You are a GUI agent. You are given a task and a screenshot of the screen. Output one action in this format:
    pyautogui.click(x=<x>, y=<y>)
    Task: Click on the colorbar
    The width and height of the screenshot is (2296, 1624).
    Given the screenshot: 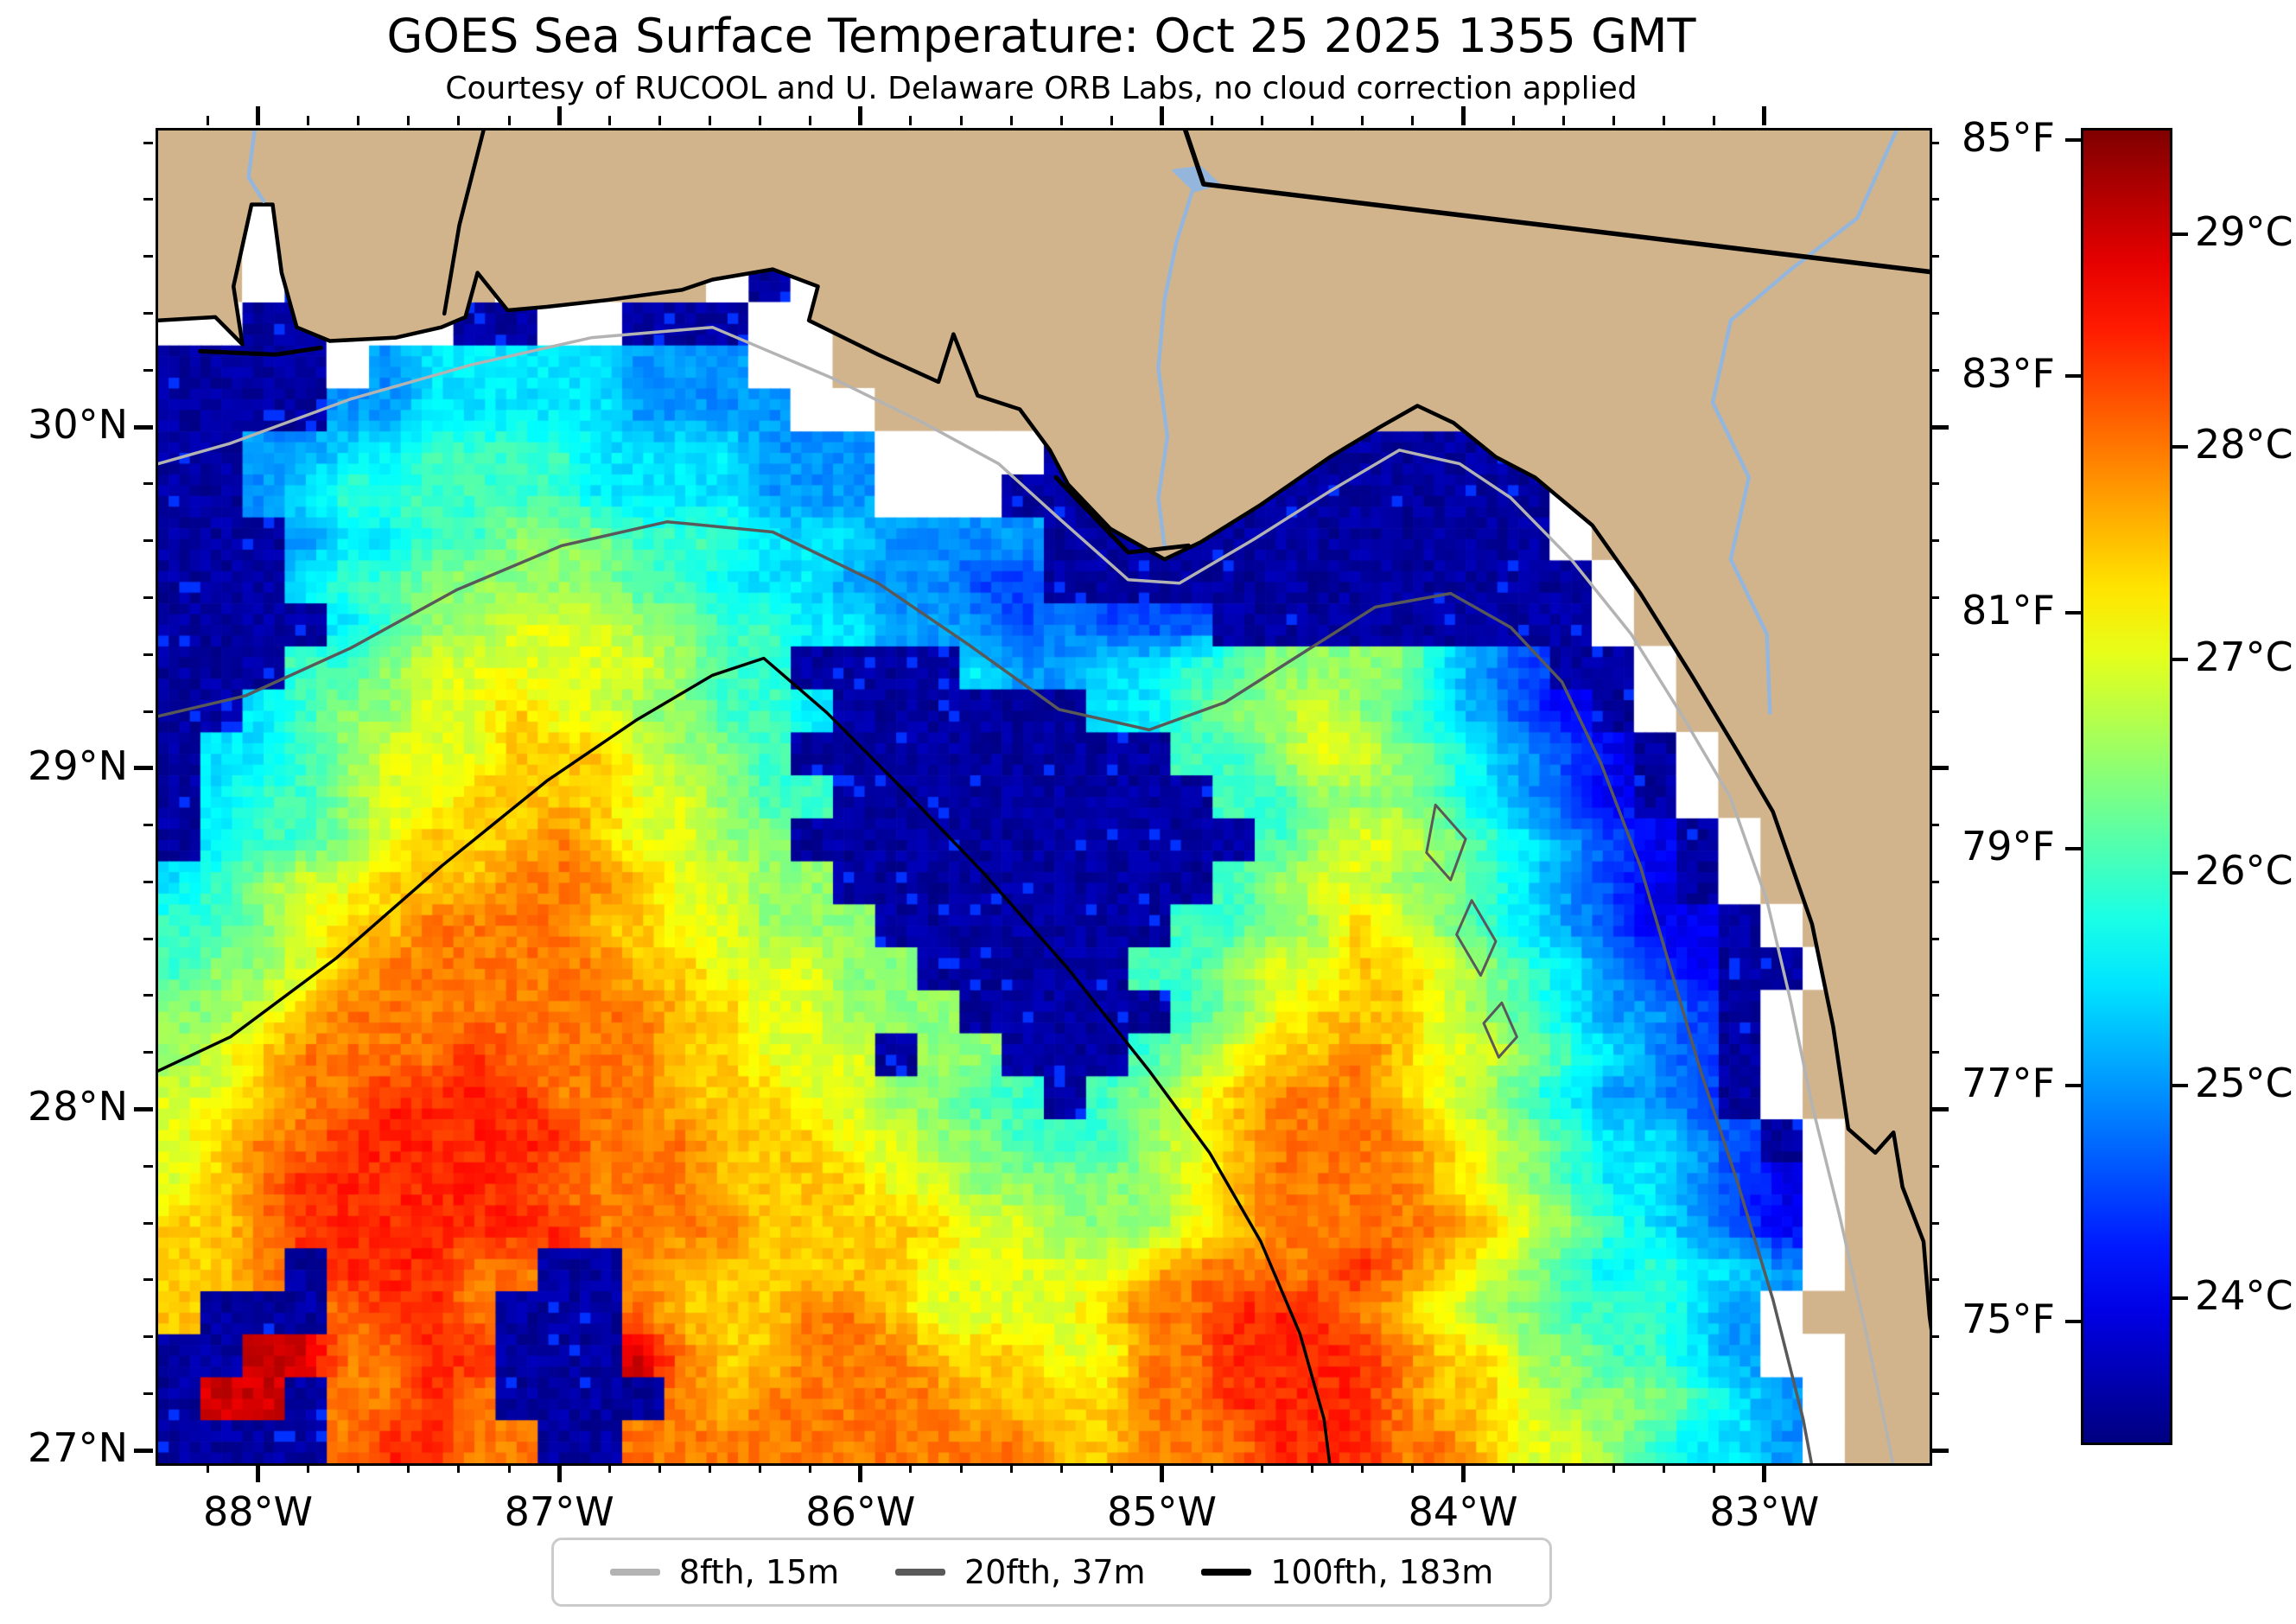 What is the action you would take?
    pyautogui.click(x=2126, y=787)
    